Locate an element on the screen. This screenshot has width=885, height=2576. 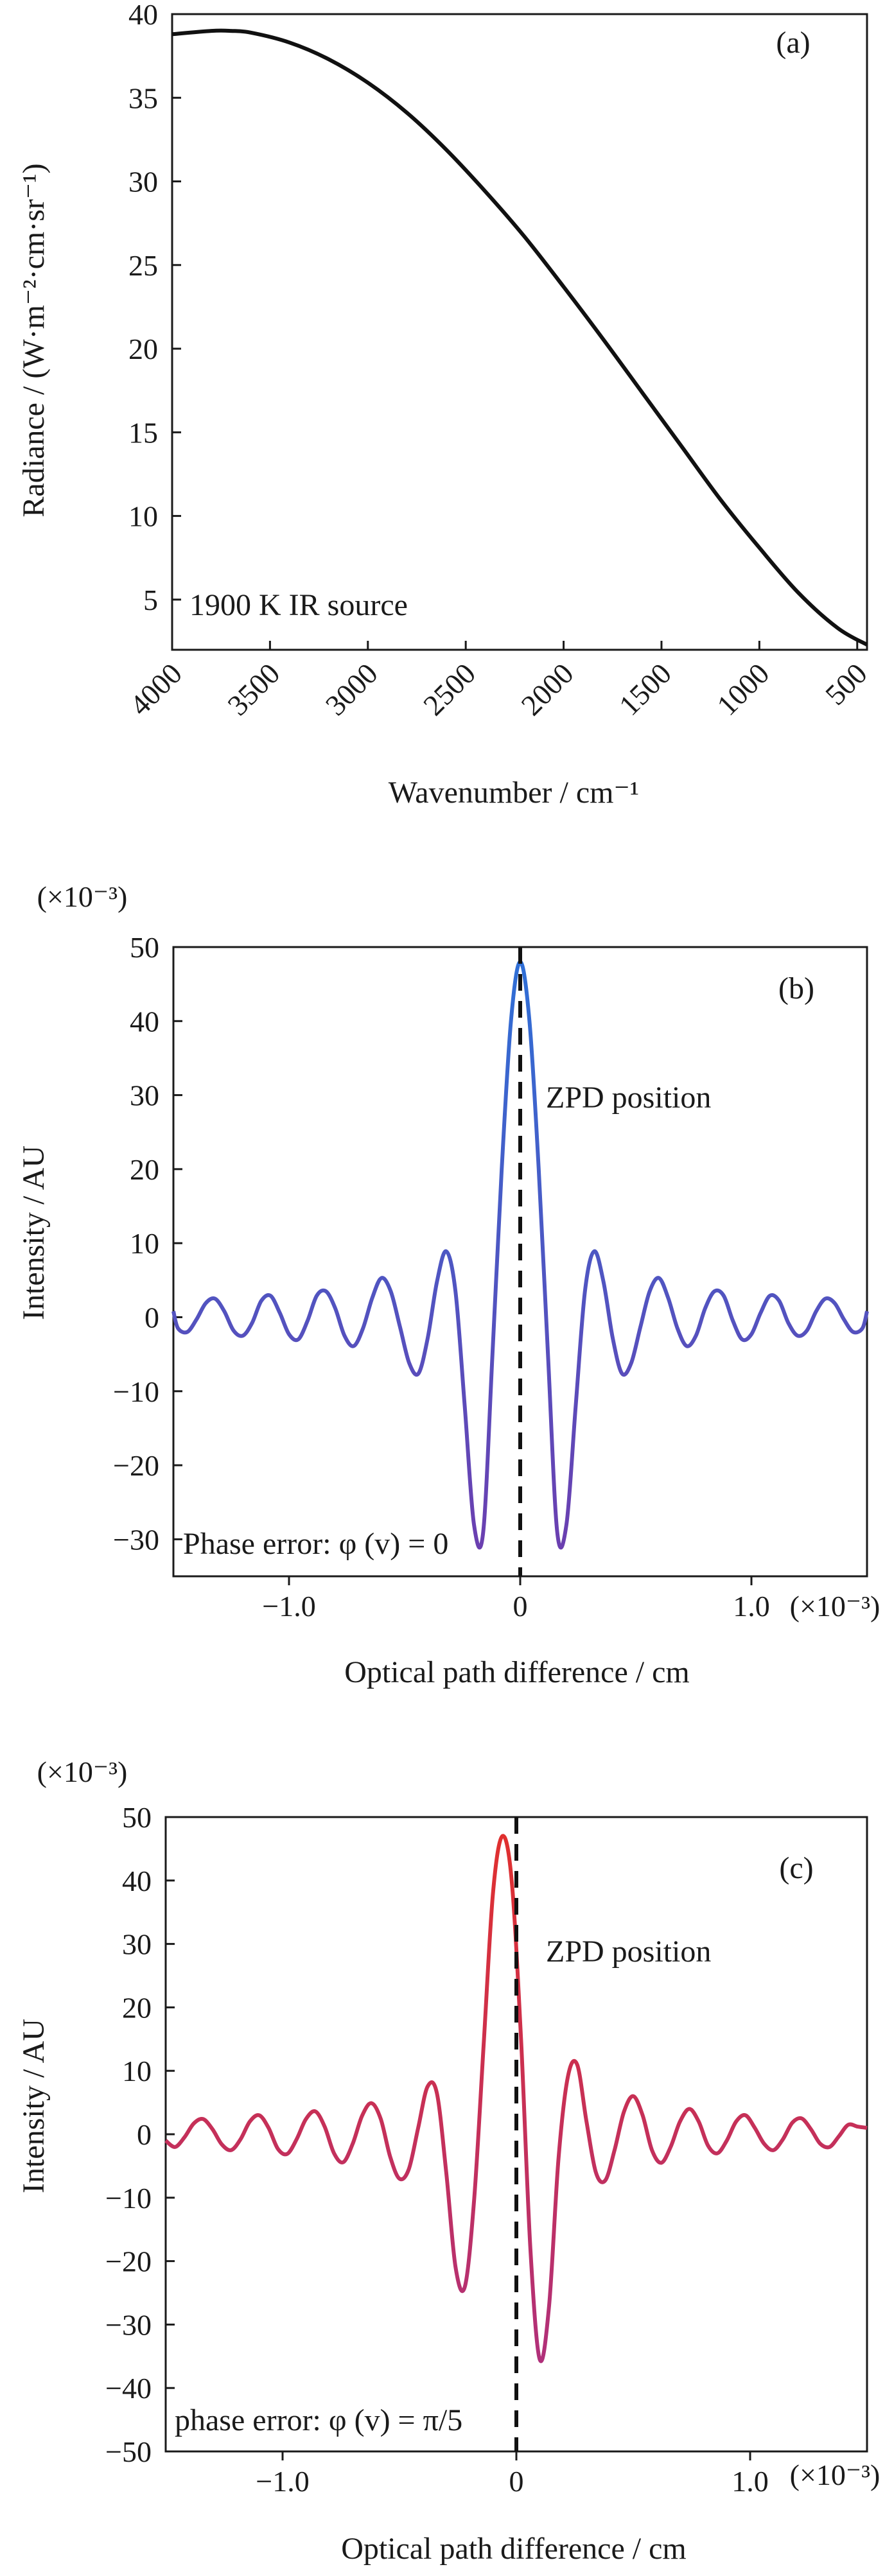
panel-c-y-tick-label: 40 is located at coordinates (137, 1881).